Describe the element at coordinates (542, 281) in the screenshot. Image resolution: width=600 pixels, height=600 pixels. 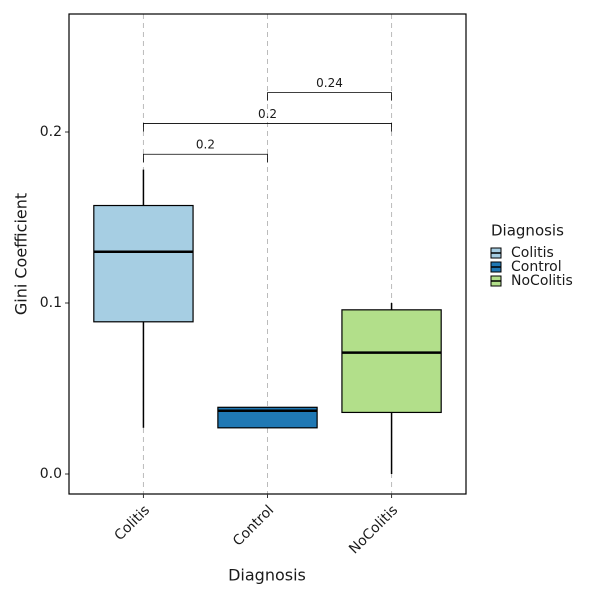
I see `legend-label: NoColitis` at that location.